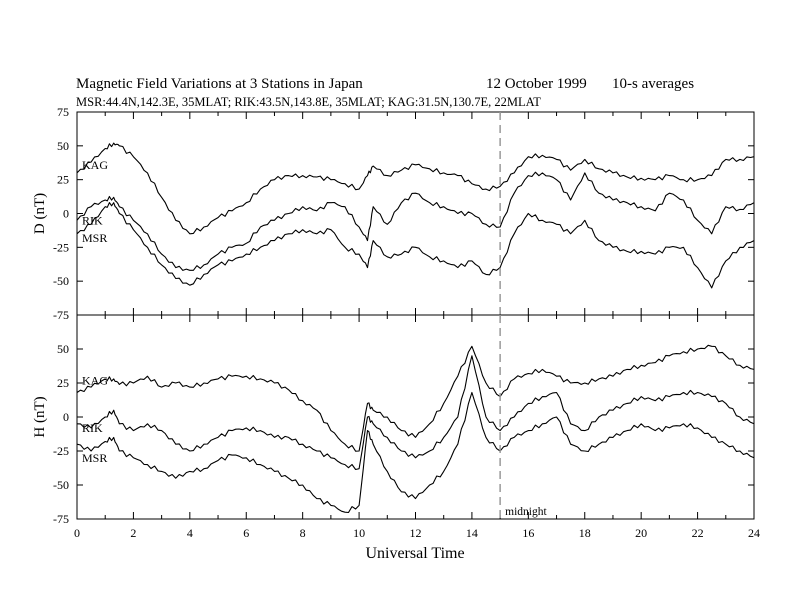  Describe the element at coordinates (40, 416) in the screenshot. I see `h-y-axis-label: H (nT)` at that location.